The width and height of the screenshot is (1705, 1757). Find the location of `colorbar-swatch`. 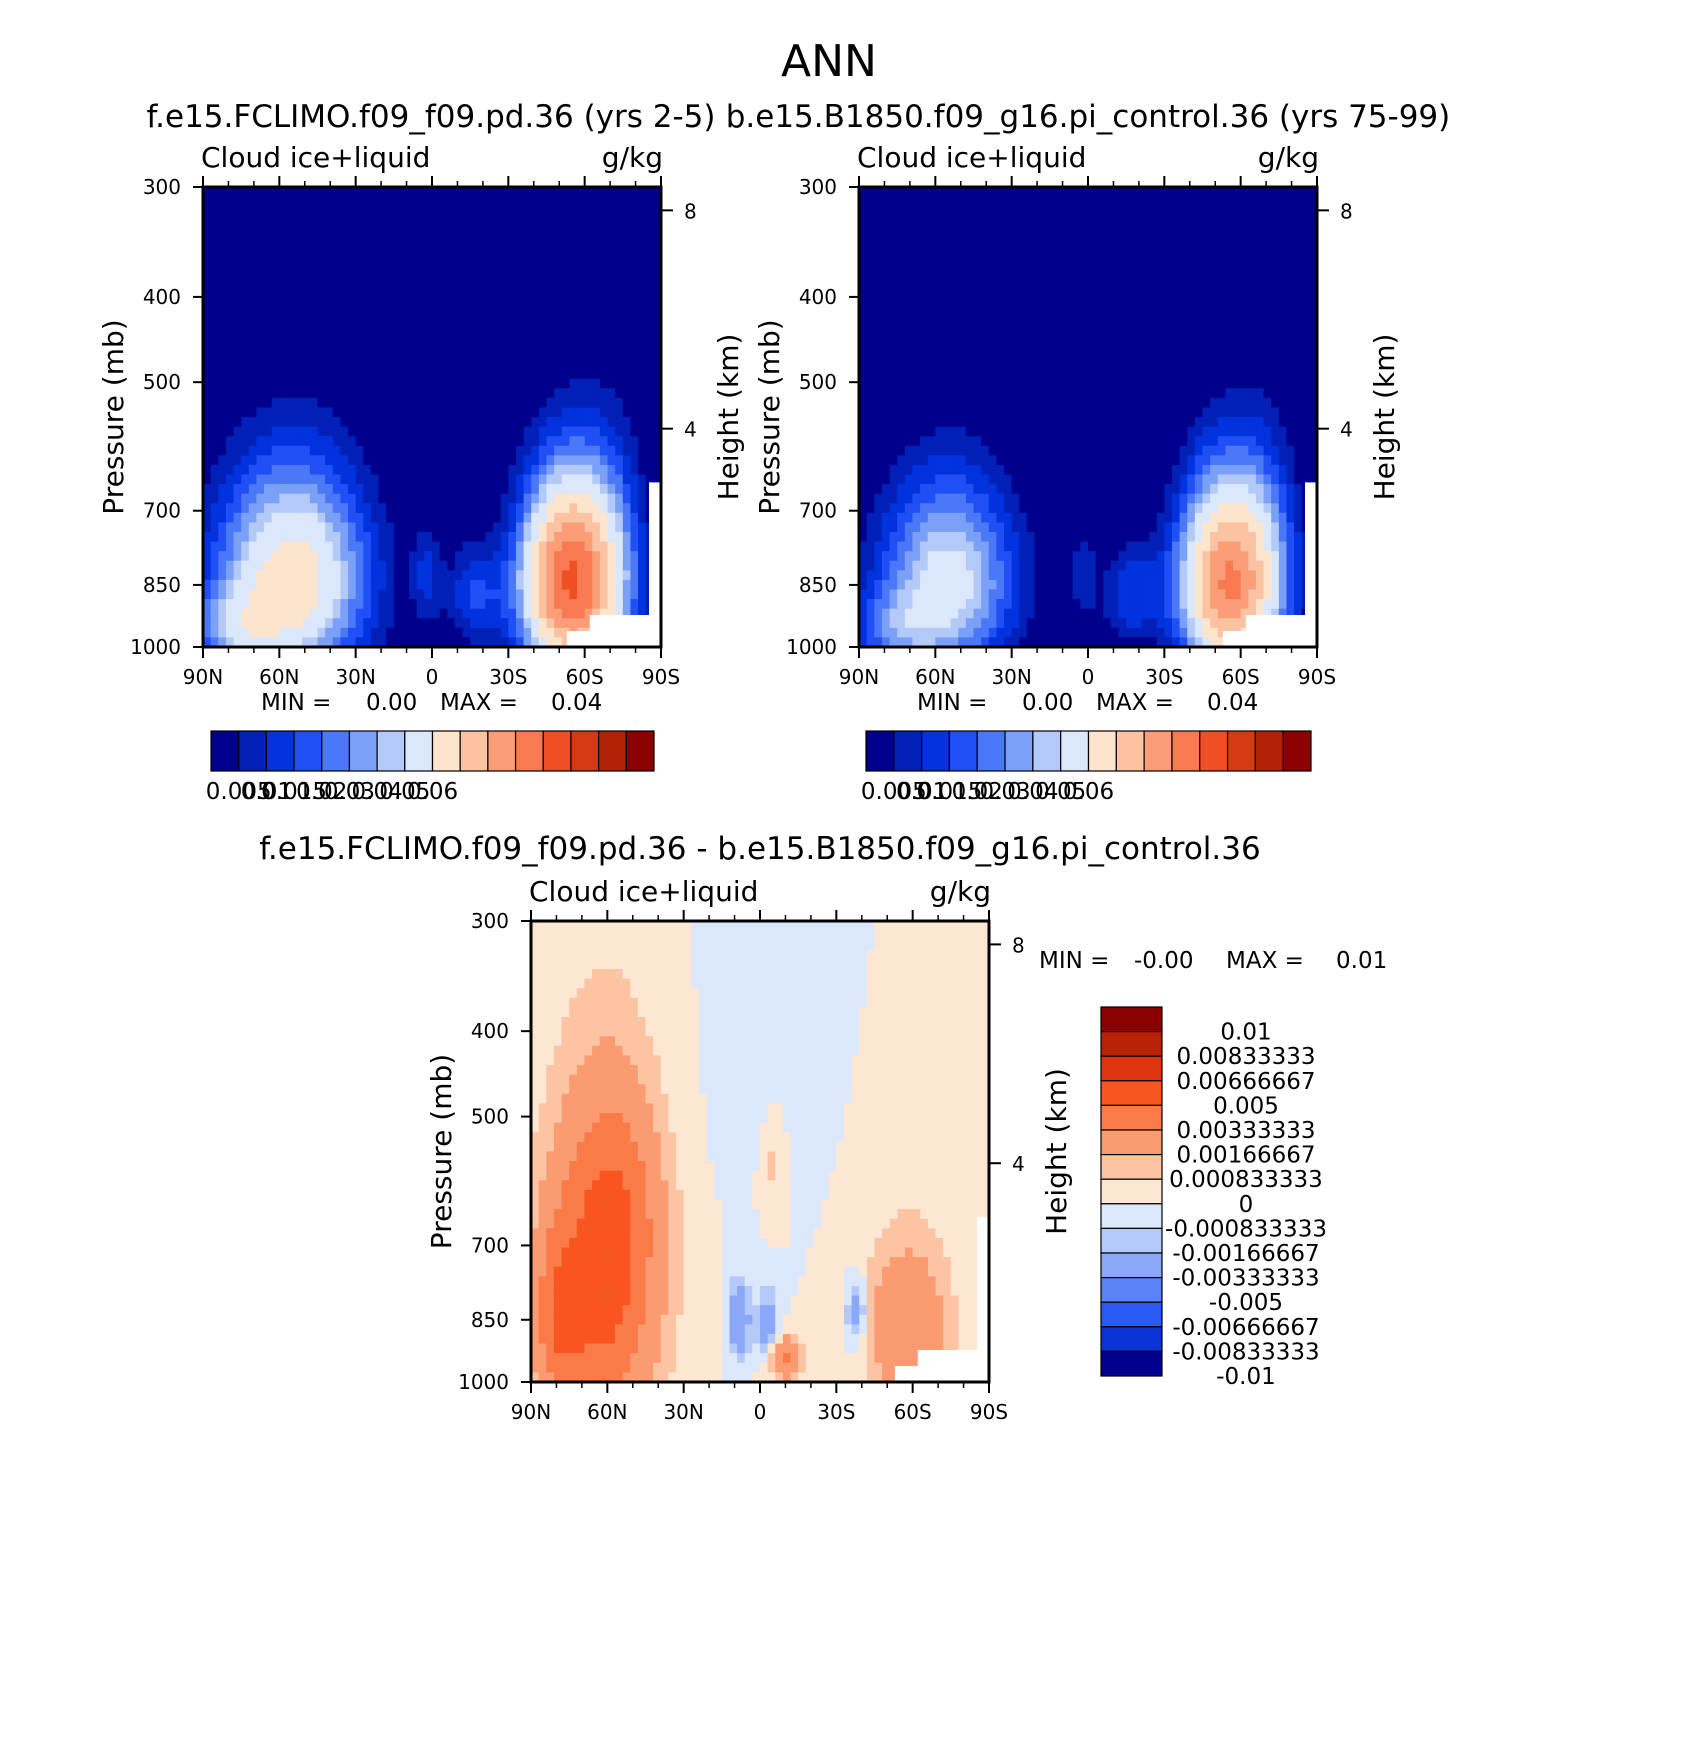

colorbar-swatch is located at coordinates (308, 751).